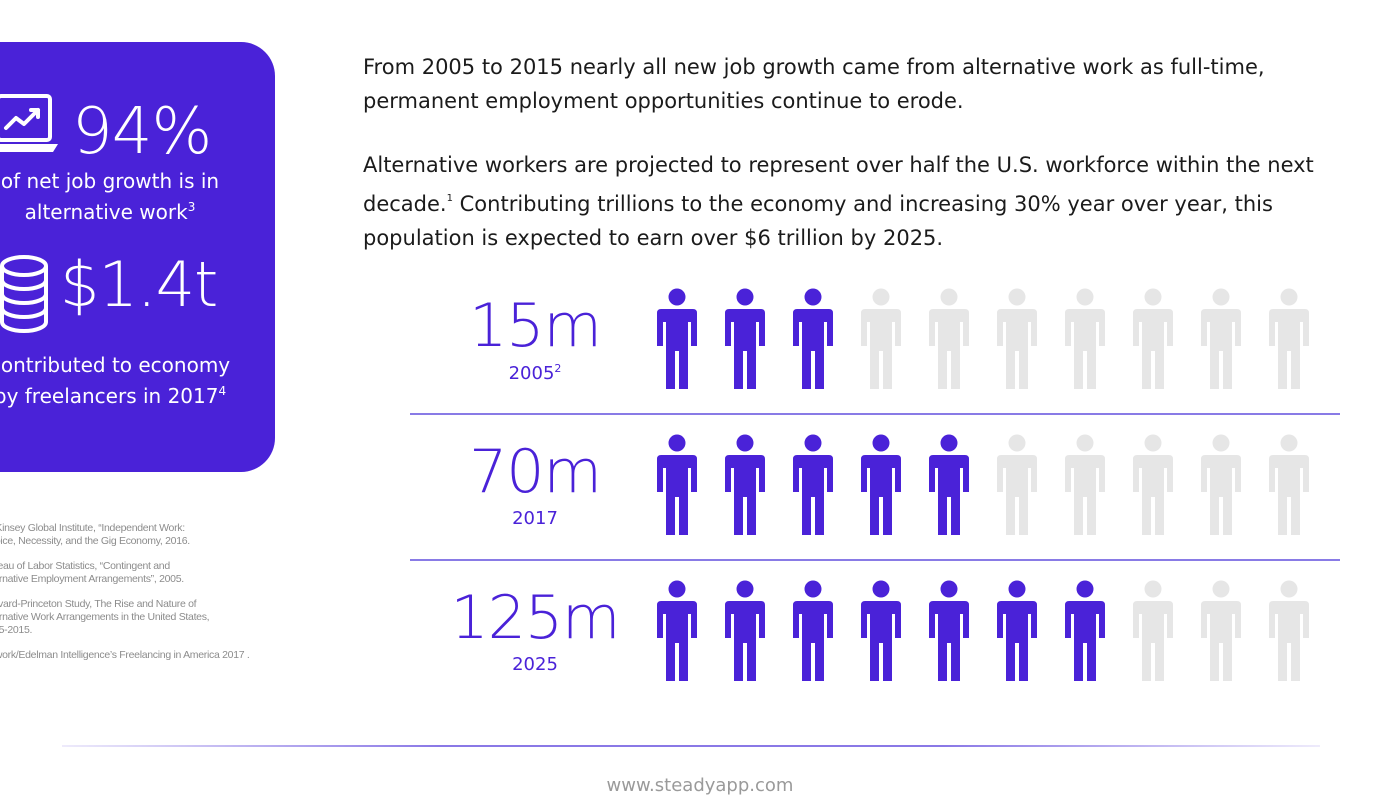 This screenshot has height=810, width=1400. What do you see at coordinates (16, 630) in the screenshot?
I see `footnote-text: 2005-2015.` at bounding box center [16, 630].